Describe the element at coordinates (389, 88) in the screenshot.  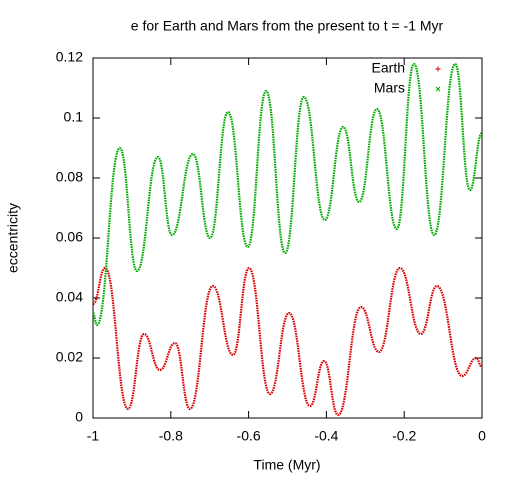
I see `legend-label: Mars` at that location.